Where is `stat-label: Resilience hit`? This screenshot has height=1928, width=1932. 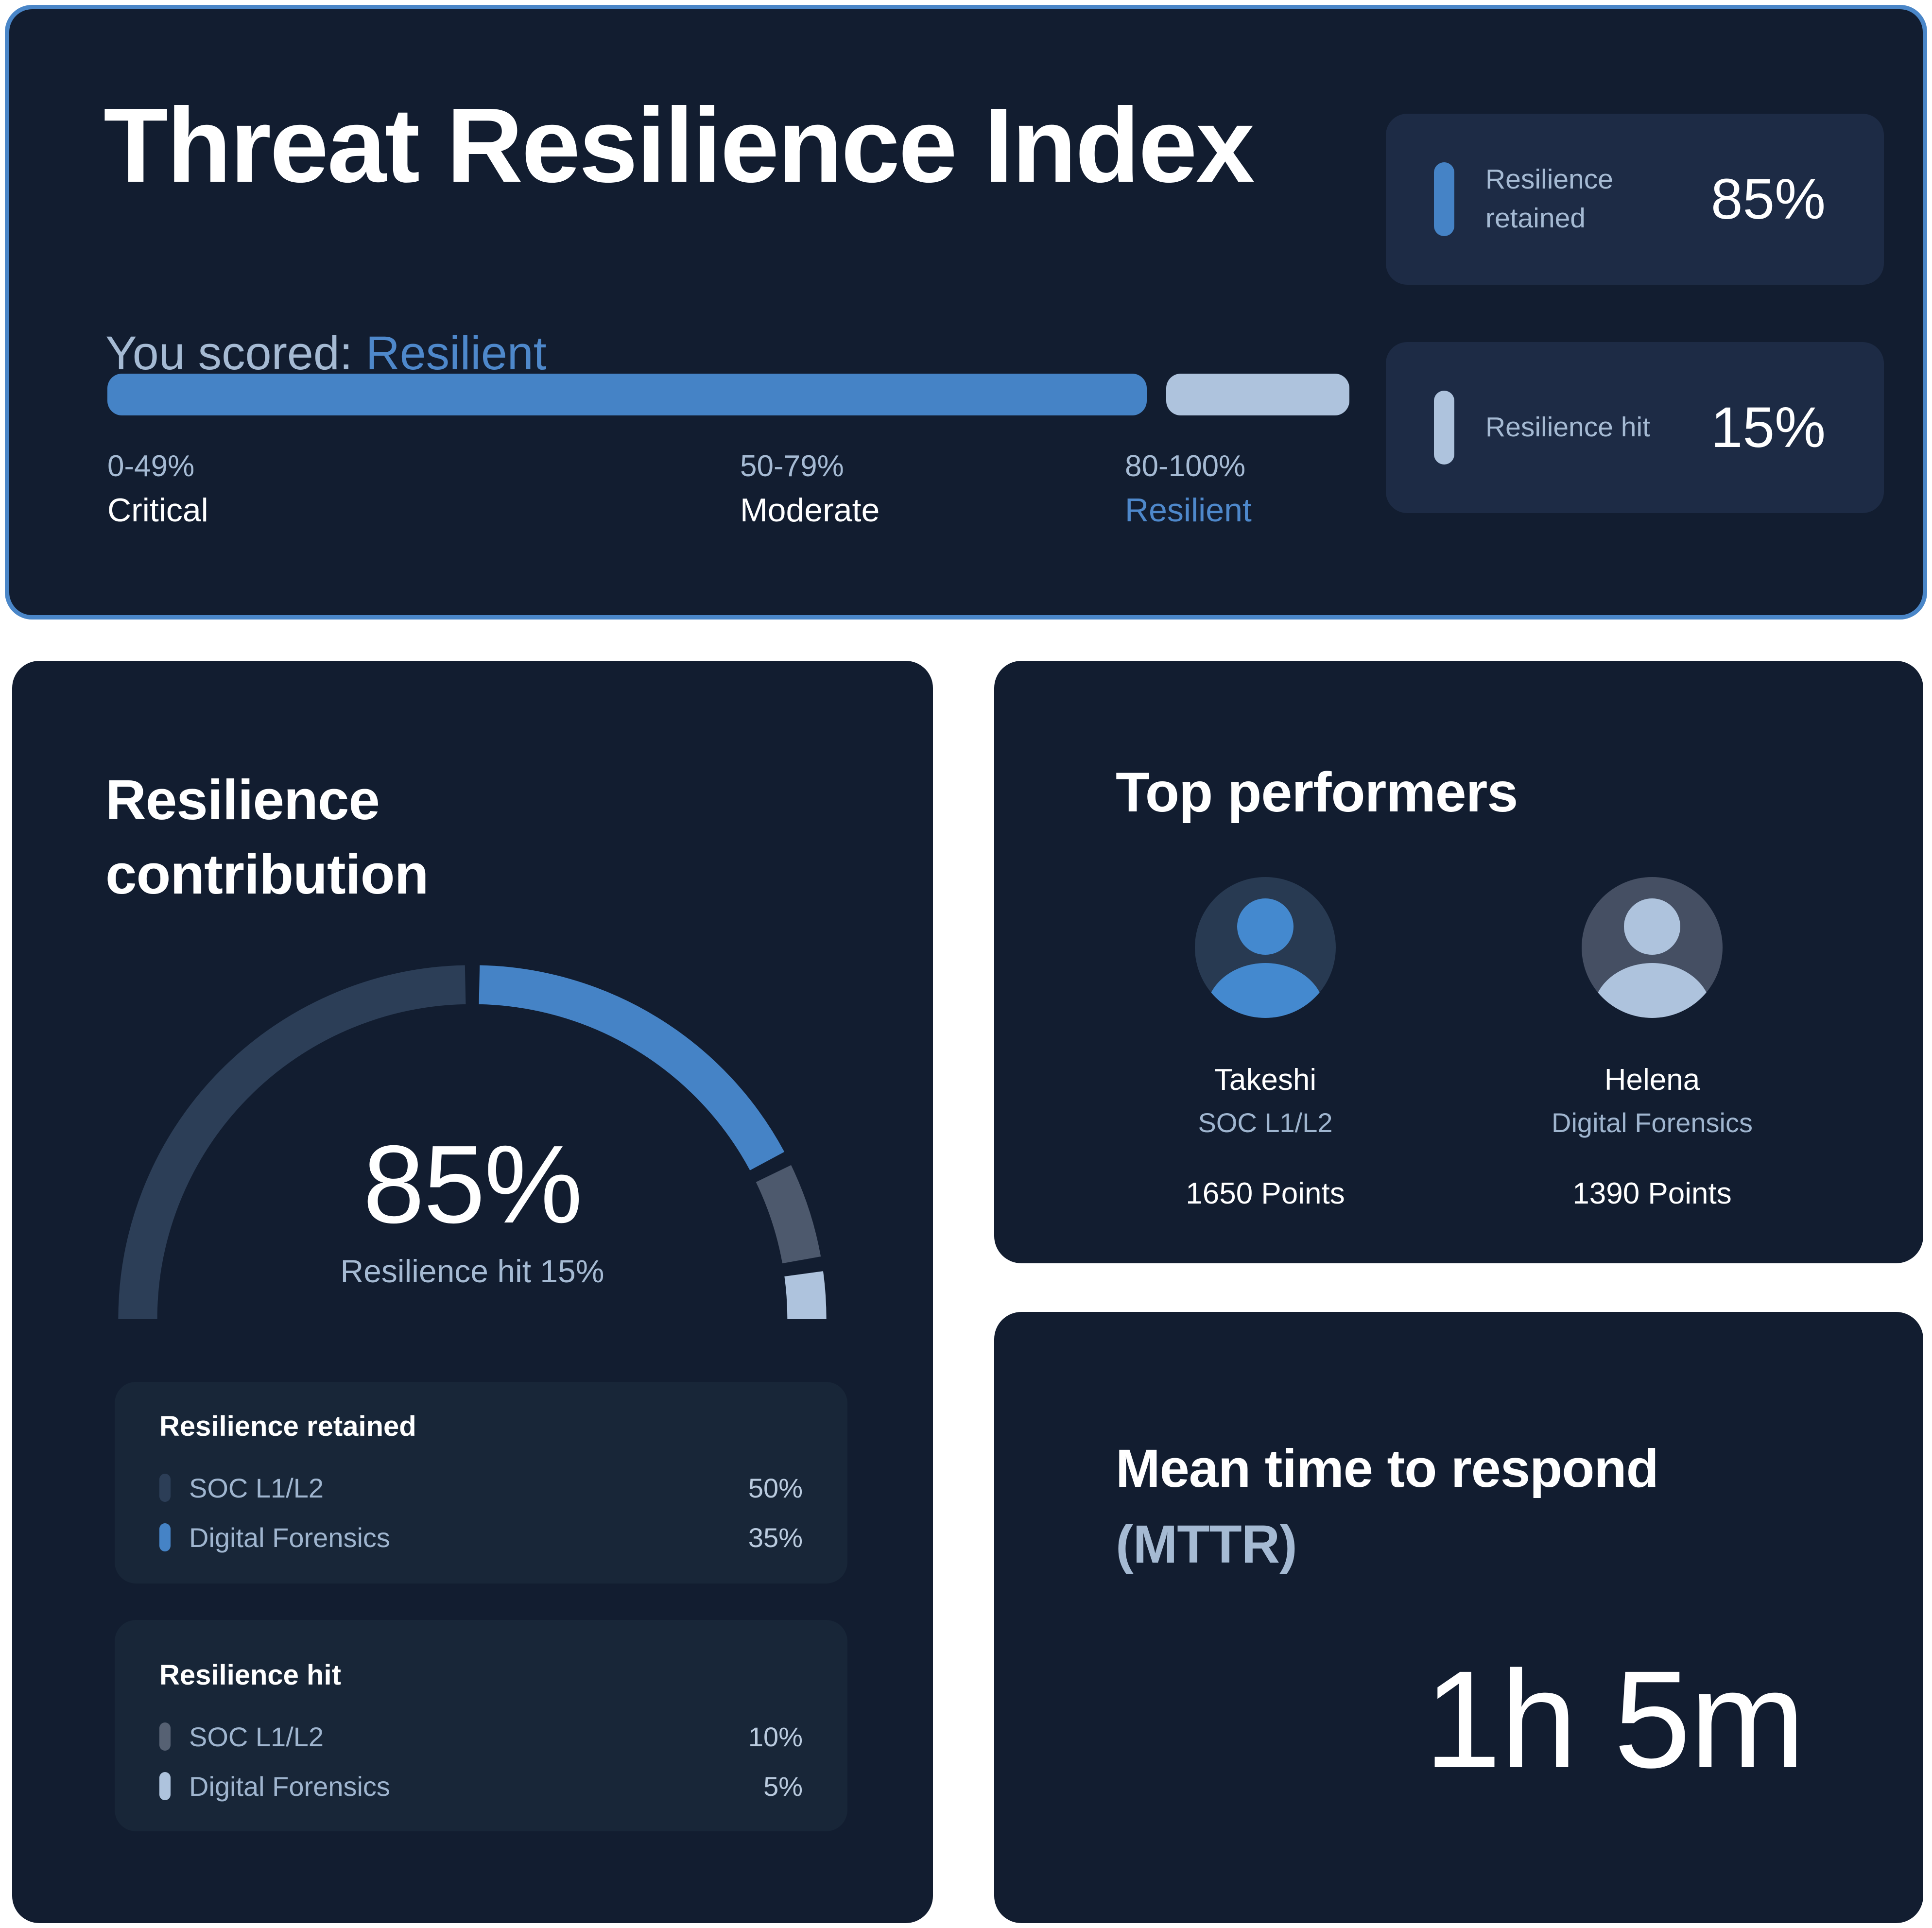 stat-label: Resilience hit is located at coordinates (1567, 427).